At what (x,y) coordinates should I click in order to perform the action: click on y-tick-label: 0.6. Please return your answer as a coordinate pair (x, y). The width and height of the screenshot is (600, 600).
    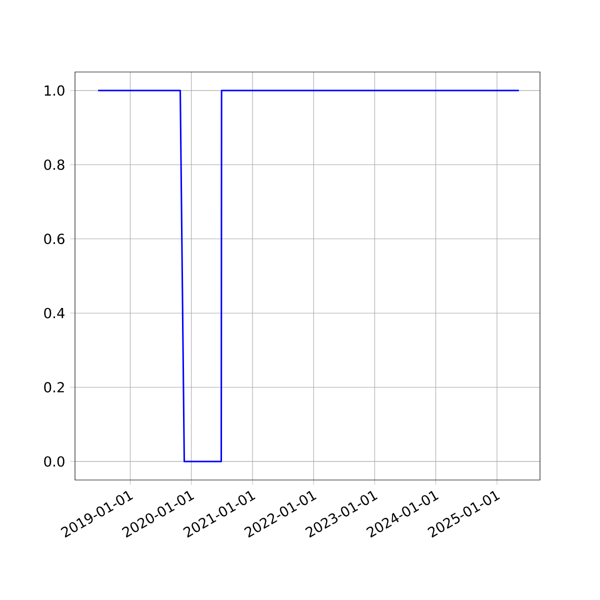
    Looking at the image, I should click on (54, 239).